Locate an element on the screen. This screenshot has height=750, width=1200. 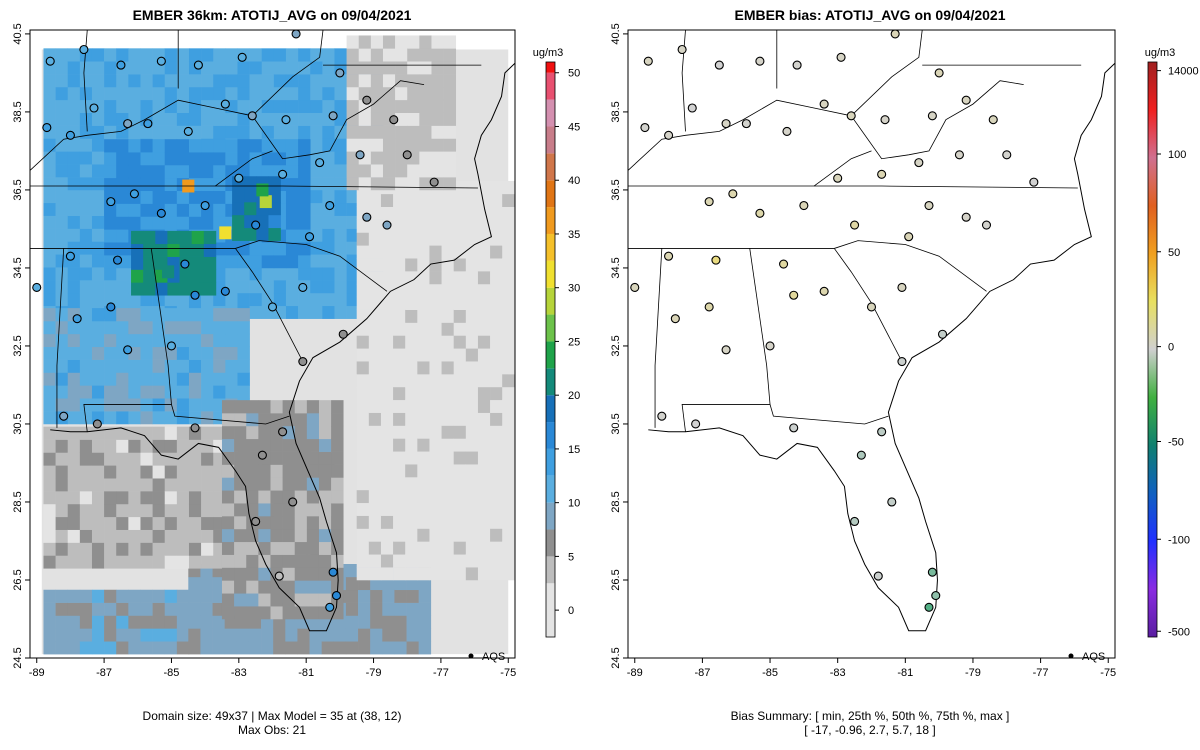
colorbar-frame is located at coordinates (550, 349).